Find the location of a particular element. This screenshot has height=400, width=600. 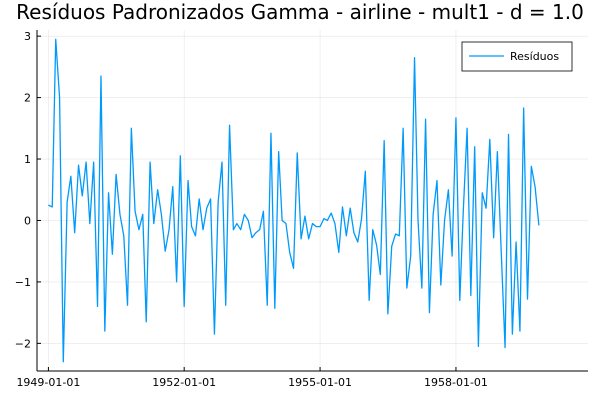

x-tick-label: 1949-01-01 is located at coordinates (48, 382).